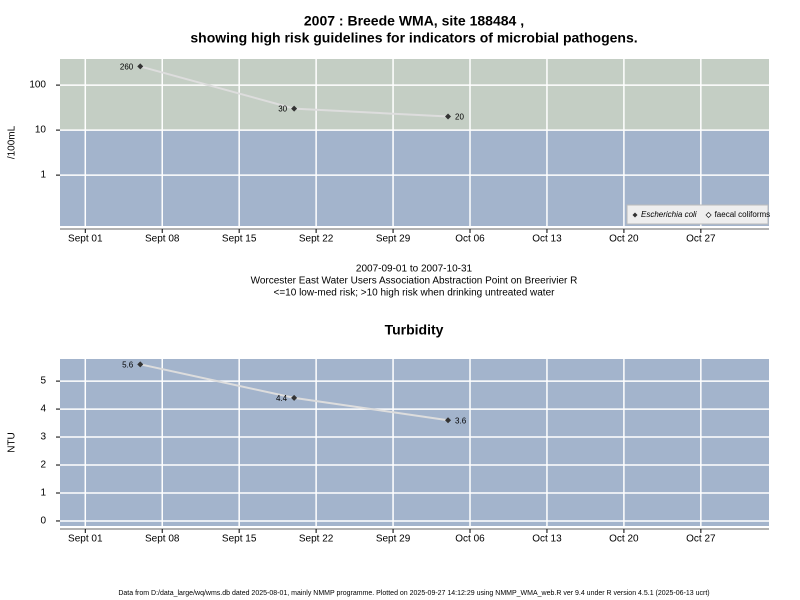 The height and width of the screenshot is (600, 800). What do you see at coordinates (282, 398) in the screenshot?
I see `data-label: 4.4` at bounding box center [282, 398].